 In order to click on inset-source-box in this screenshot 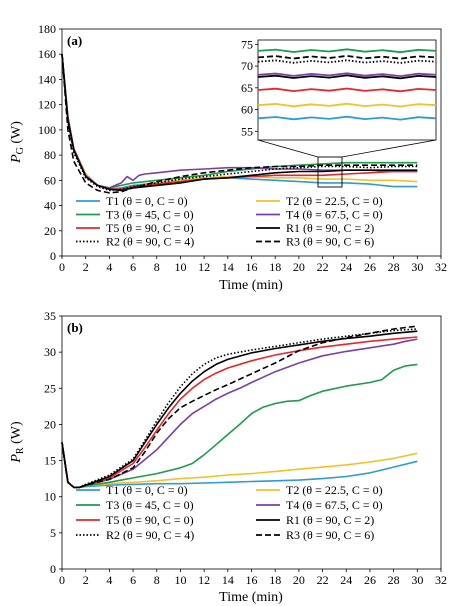, I will do `click(330, 172)`.